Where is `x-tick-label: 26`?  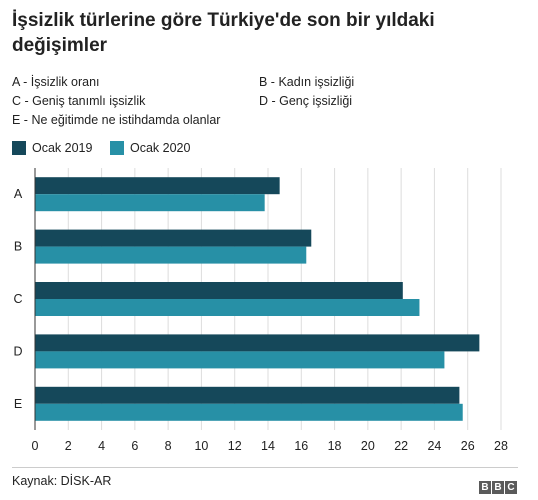
x-tick-label: 26 is located at coordinates (468, 446).